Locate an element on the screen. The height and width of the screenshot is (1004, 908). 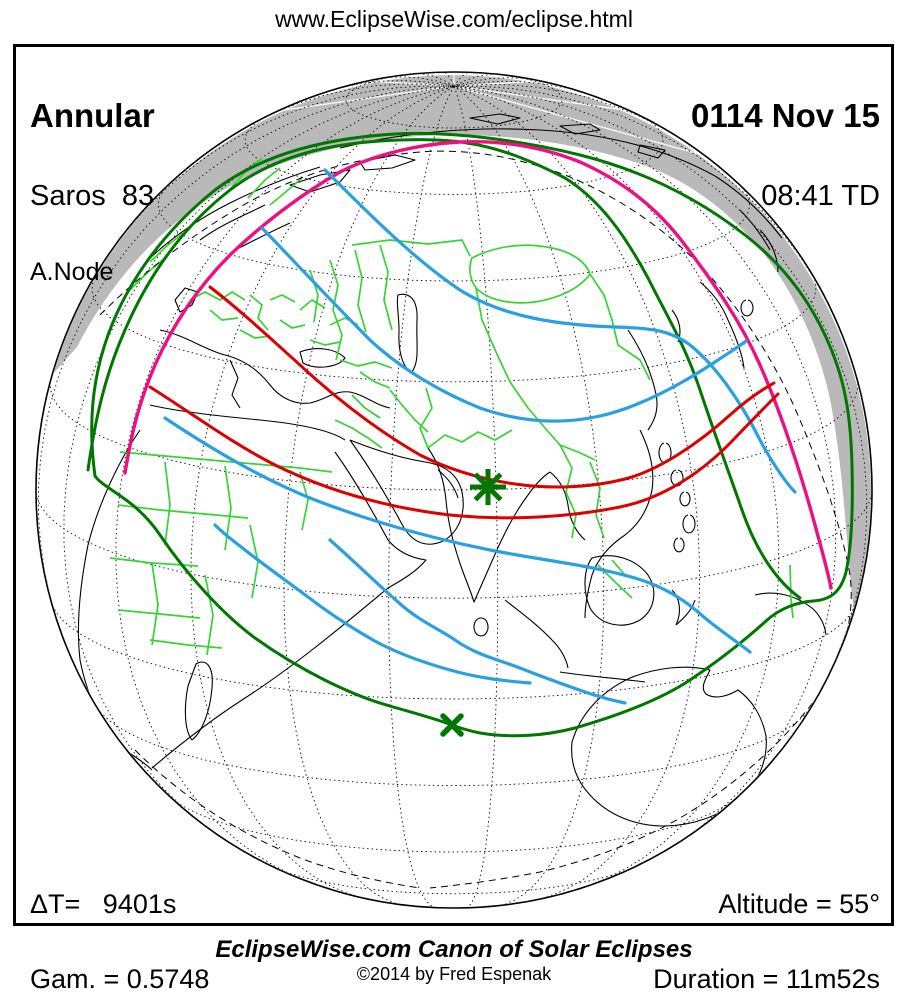
dashed-curve is located at coordinates (277, 819).